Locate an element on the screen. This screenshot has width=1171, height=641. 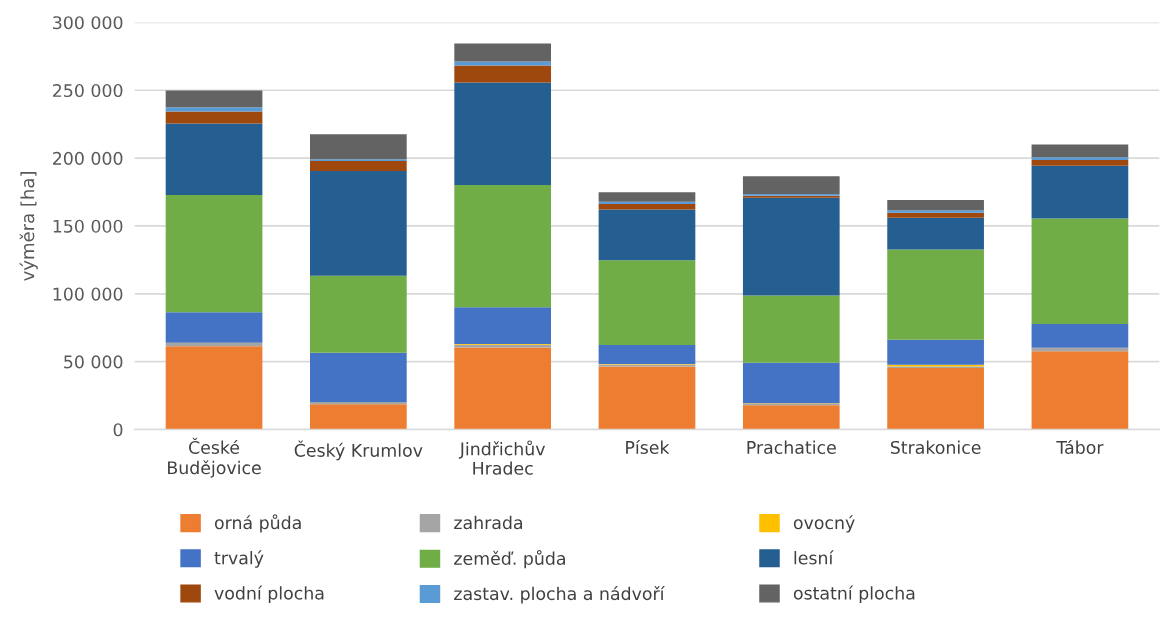
x-tick-label: České Budějovice is located at coordinates (214, 457).